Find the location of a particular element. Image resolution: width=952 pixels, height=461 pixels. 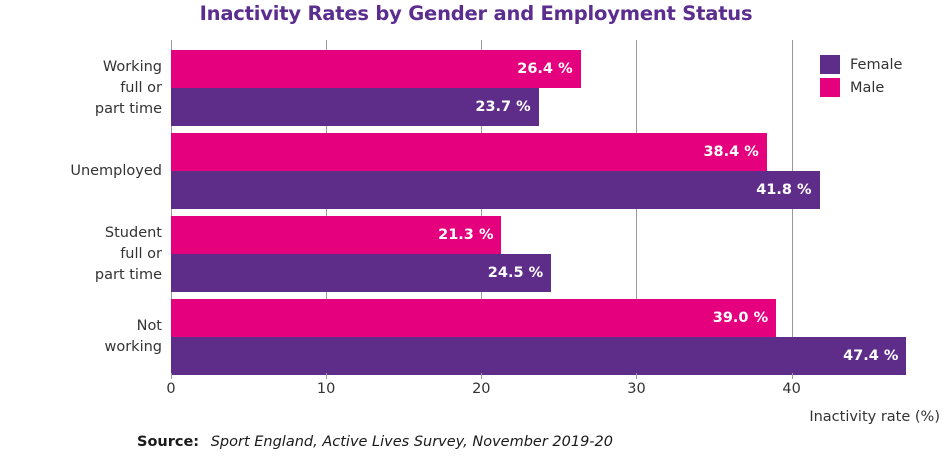

bar-female: 41.8 % is located at coordinates (495, 190).